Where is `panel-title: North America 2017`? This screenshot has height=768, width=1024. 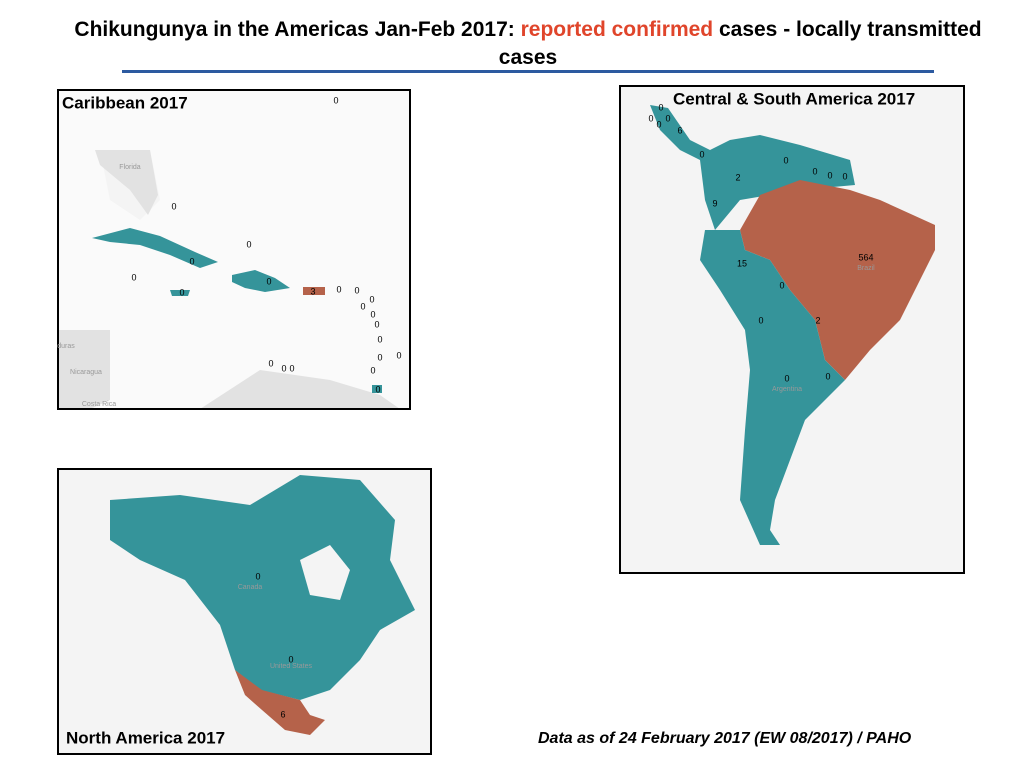
panel-title: North America 2017 is located at coordinates (145, 737).